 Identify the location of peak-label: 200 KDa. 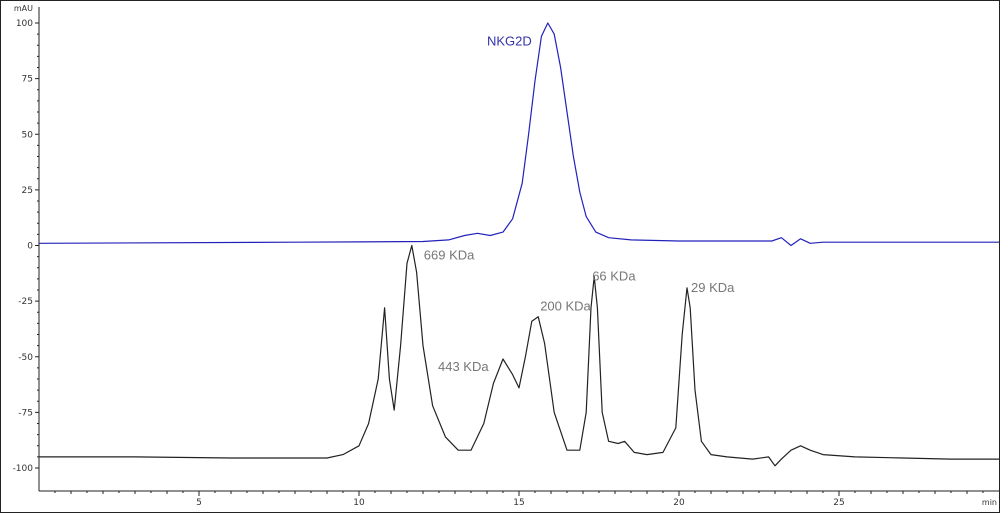
(565, 306).